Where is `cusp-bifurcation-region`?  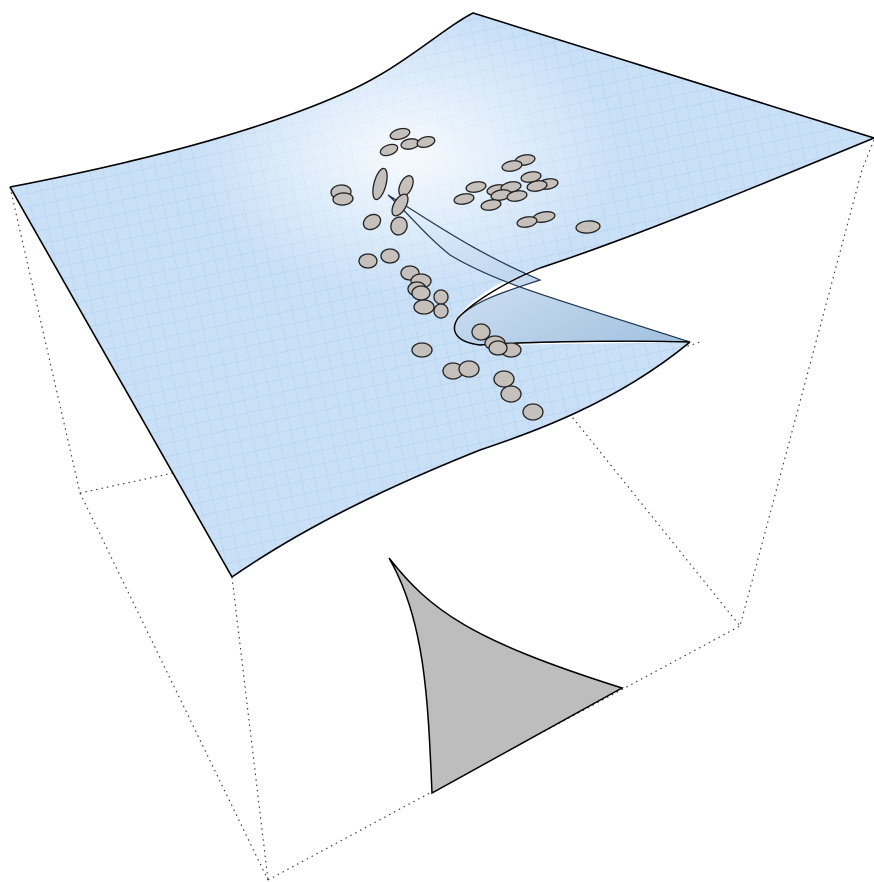
cusp-bifurcation-region is located at coordinates (506, 676).